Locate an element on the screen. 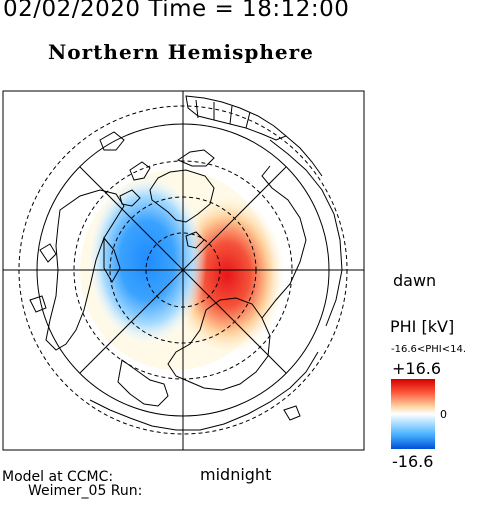 The width and height of the screenshot is (484, 508). legend-min-label: -16.6 is located at coordinates (413, 461).